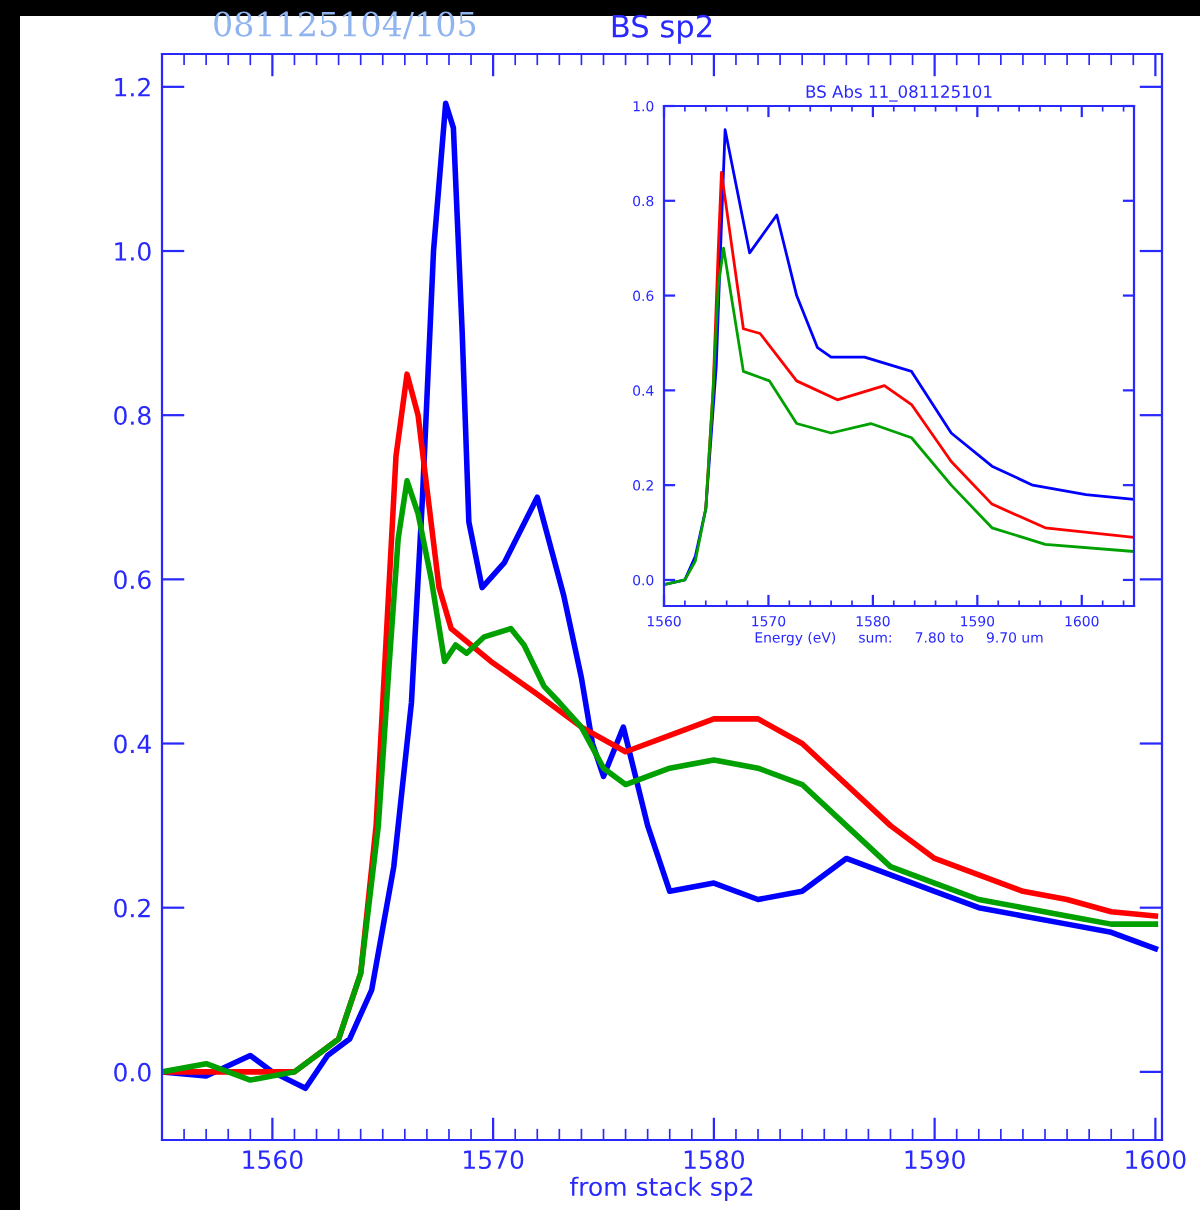 This screenshot has height=1210, width=1200. What do you see at coordinates (662, 29) in the screenshot?
I see `chart-title: BS sp2` at bounding box center [662, 29].